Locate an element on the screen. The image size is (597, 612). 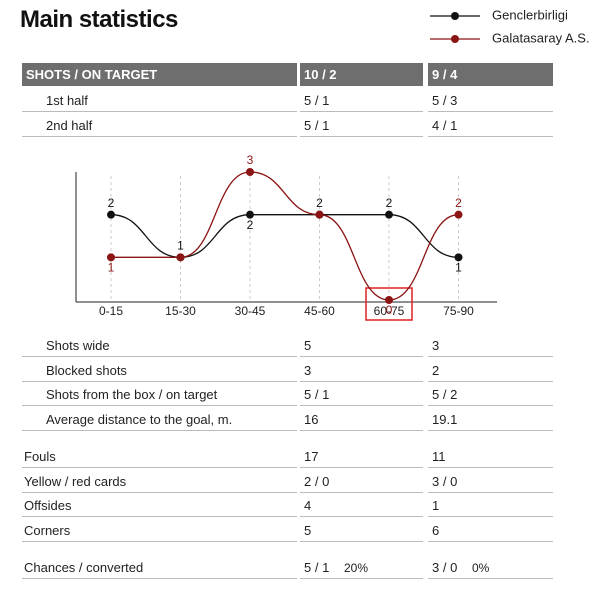
table-cell: 2 / 0 is located at coordinates (361, 481).